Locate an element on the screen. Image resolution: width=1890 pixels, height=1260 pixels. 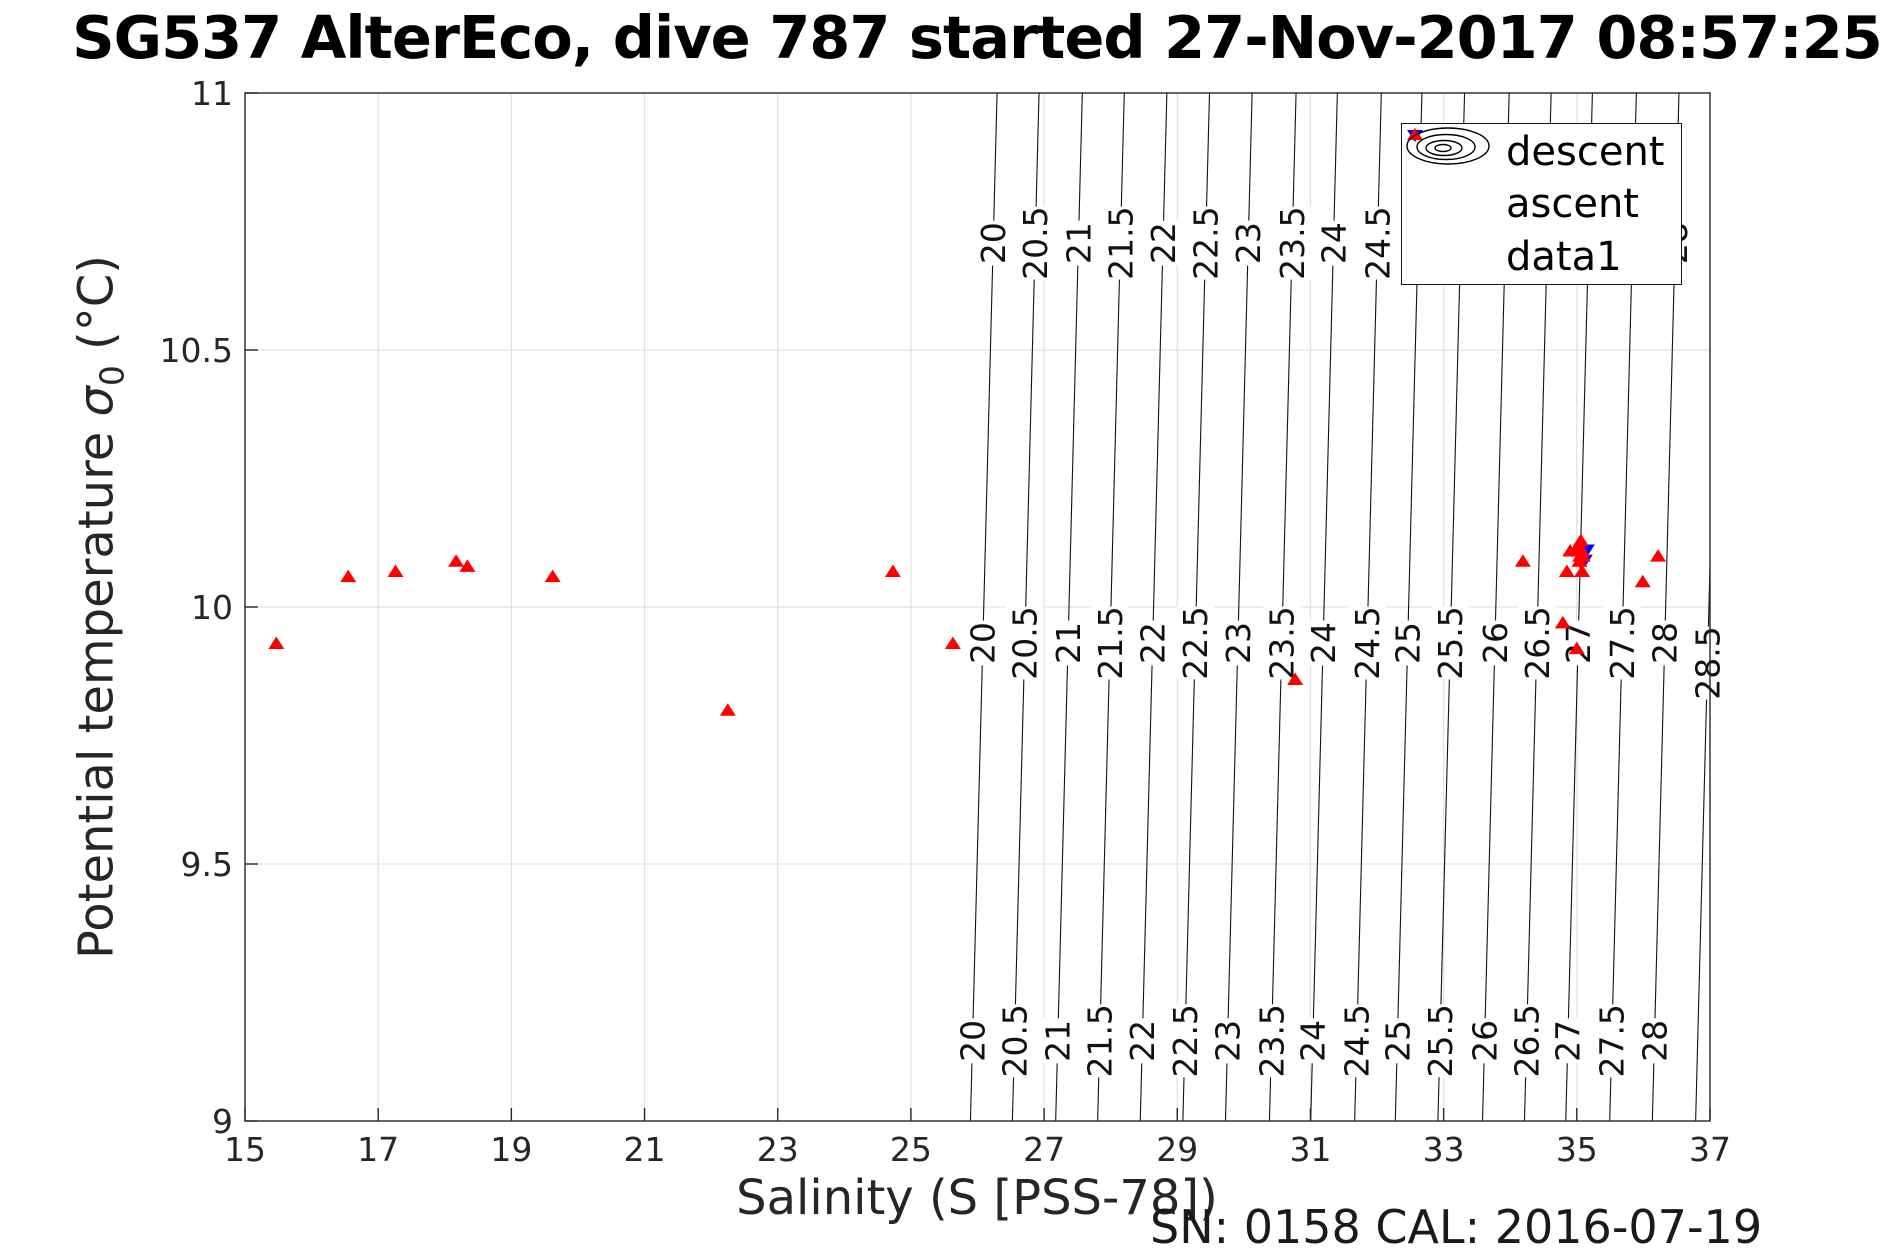
svg-text: 25 is located at coordinates (1397, 1041).